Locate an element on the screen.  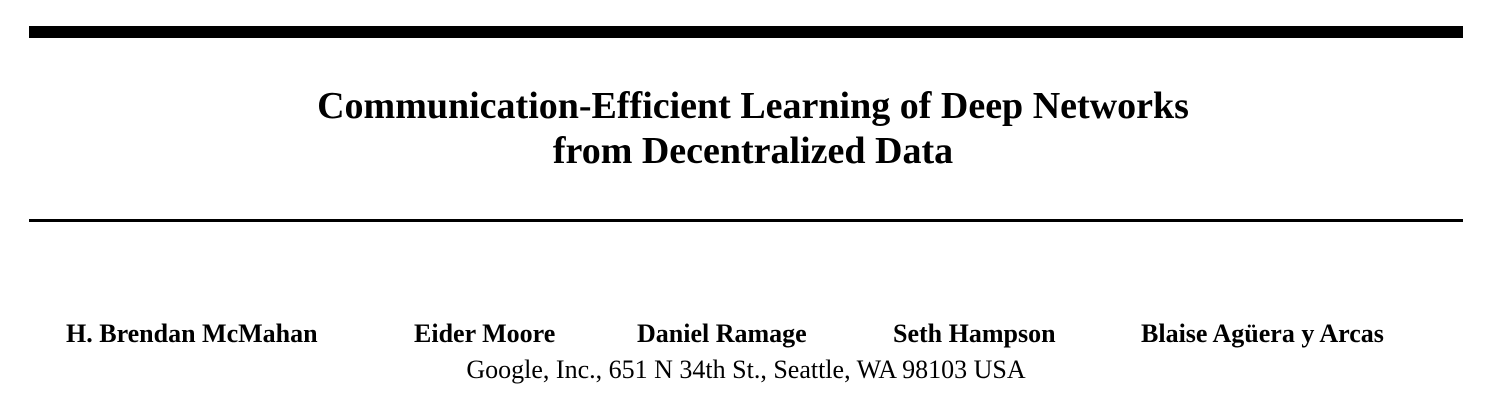
author-name: Daniel Ramage is located at coordinates (722, 333).